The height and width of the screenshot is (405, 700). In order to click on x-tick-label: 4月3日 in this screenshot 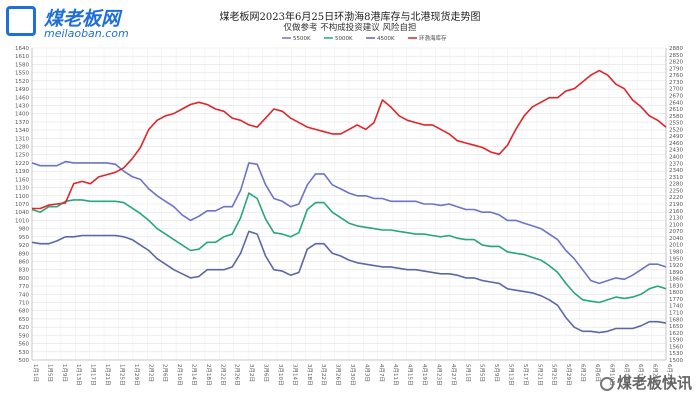, I will do `click(366, 373)`.